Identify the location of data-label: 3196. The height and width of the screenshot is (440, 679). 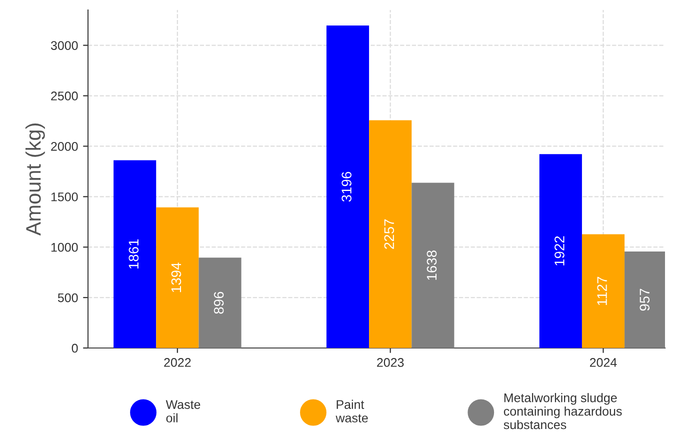
(347, 187).